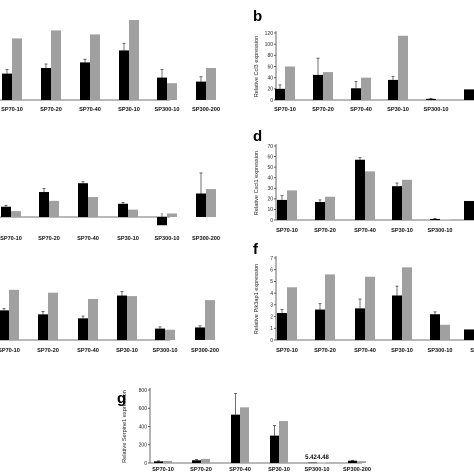 This screenshot has width=474, height=474. Describe the element at coordinates (83, 329) in the screenshot. I see `bar-e-2-s0` at that location.